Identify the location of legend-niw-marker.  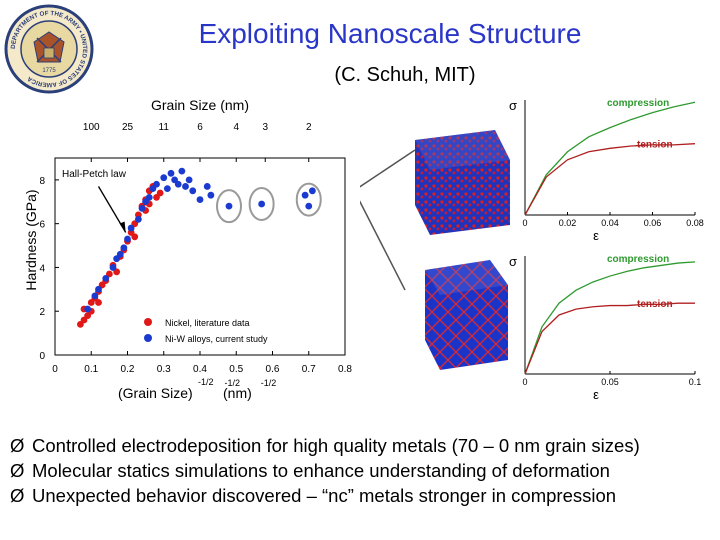
(148, 338).